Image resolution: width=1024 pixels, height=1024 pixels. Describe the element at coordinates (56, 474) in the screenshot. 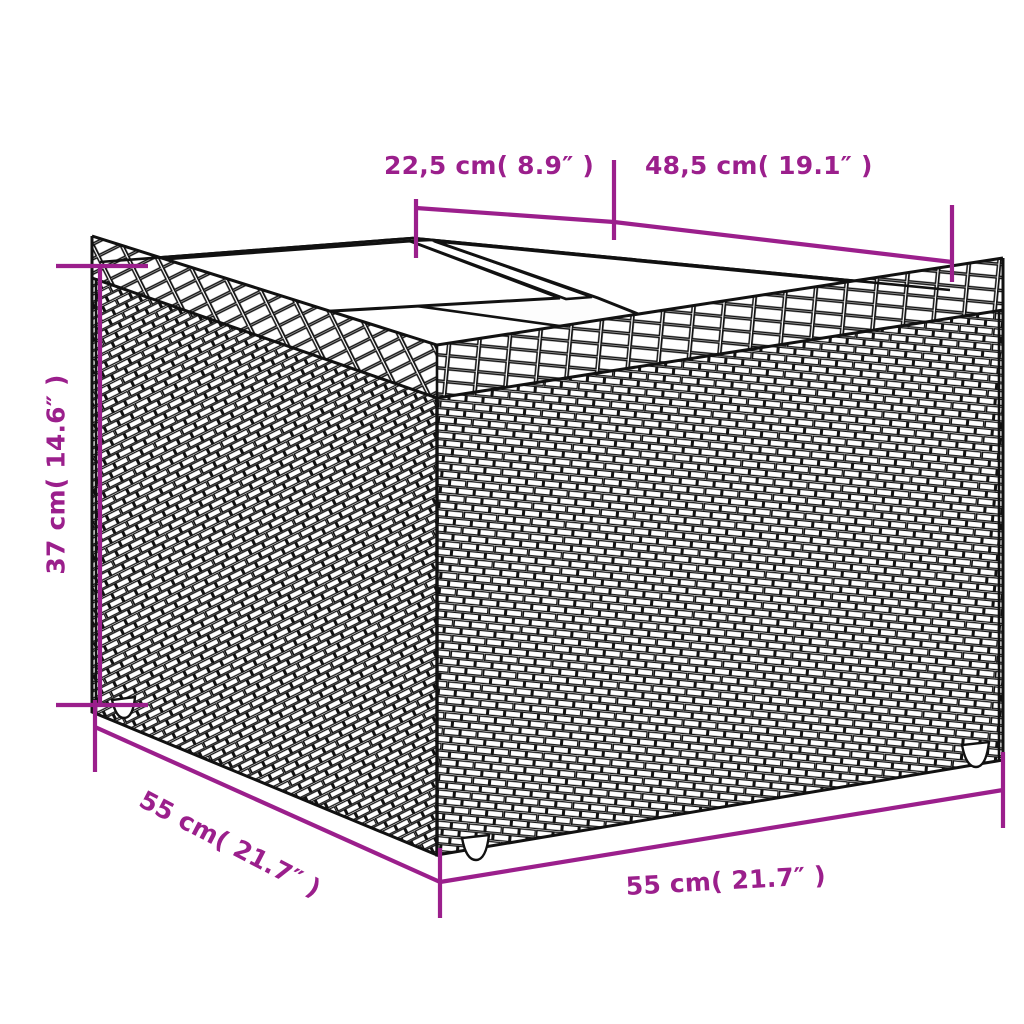

I see `dimension-label-height: 37 cm( 14.6″ )` at that location.